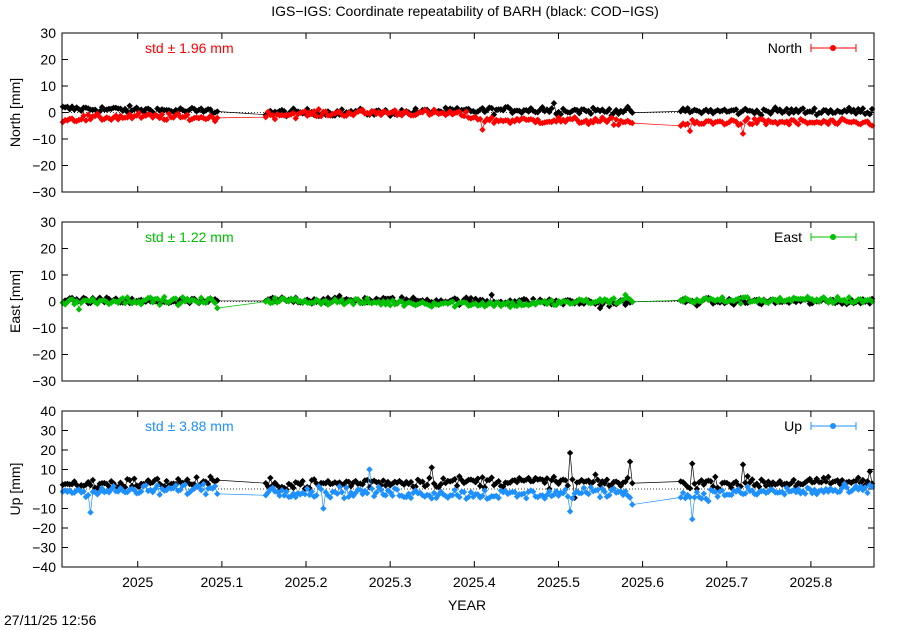 Image resolution: width=900 pixels, height=630 pixels. What do you see at coordinates (48, 60) in the screenshot?
I see `y-tick-label: 20` at bounding box center [48, 60].